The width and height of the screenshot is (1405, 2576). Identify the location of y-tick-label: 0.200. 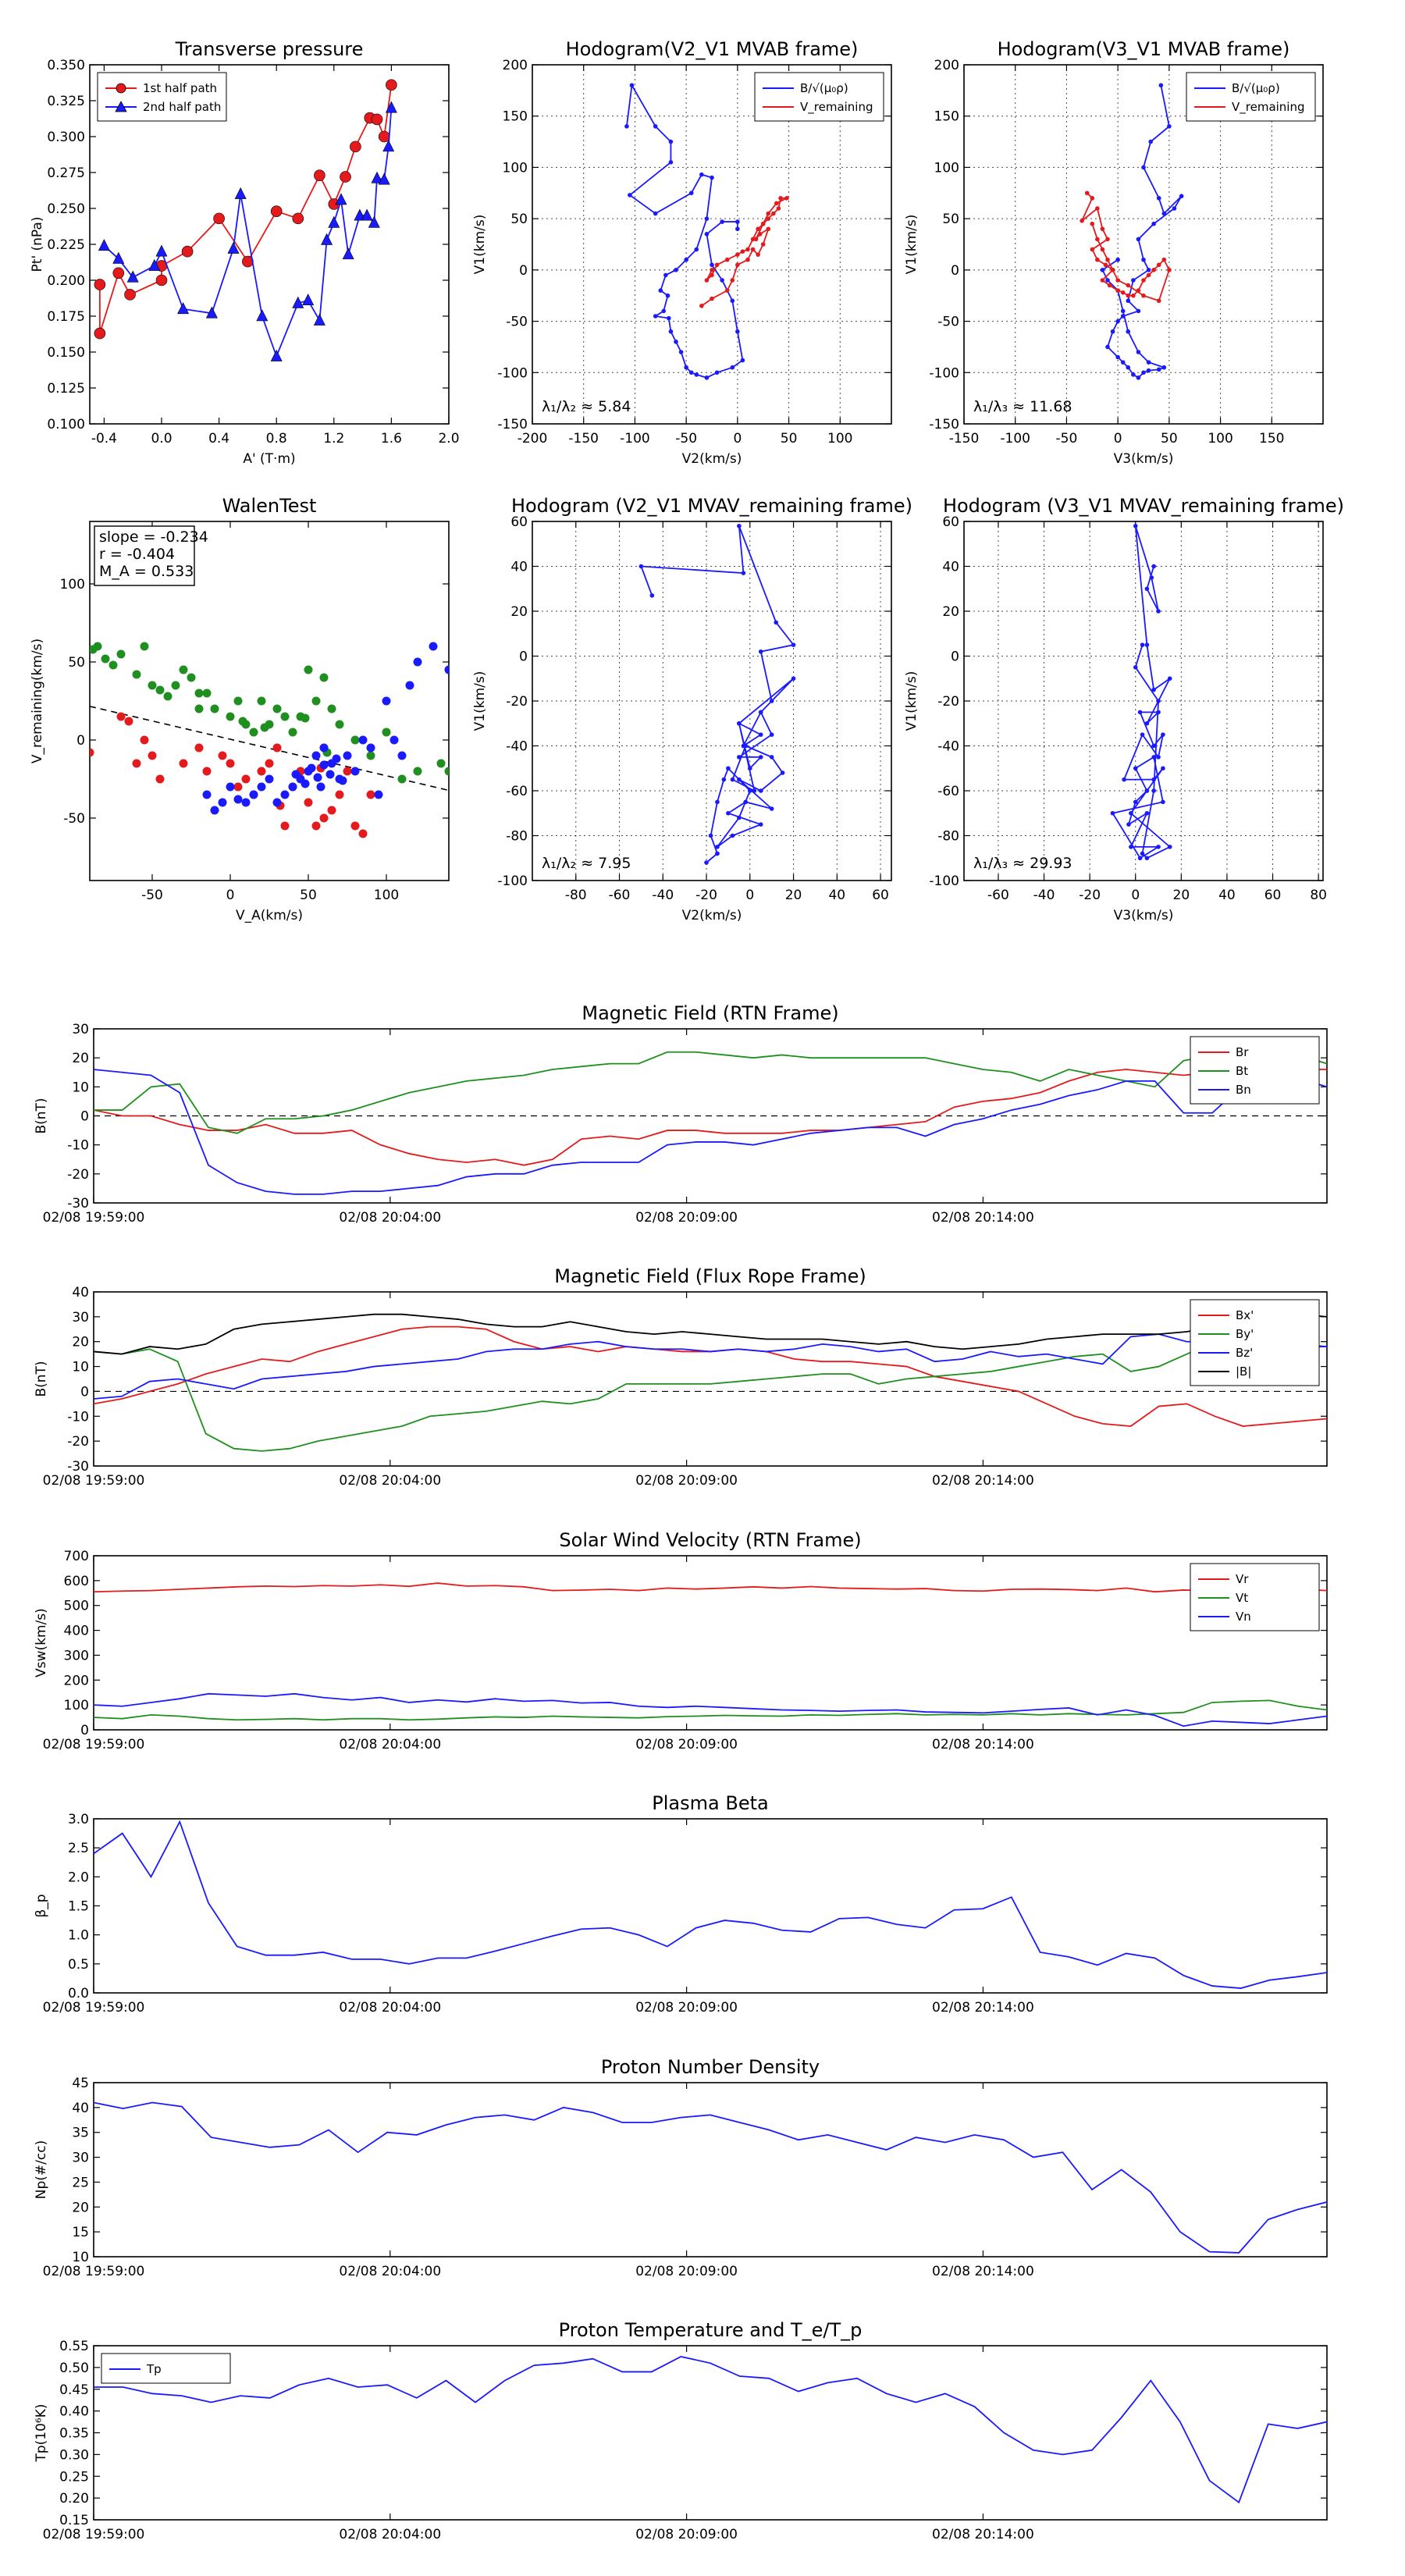
(66, 281).